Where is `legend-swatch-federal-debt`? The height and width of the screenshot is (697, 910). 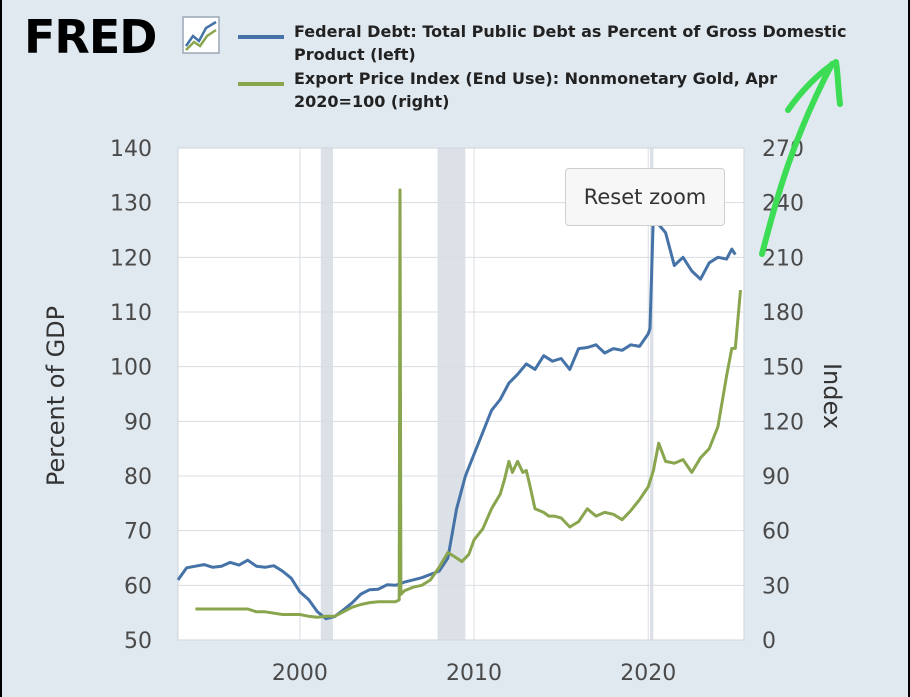
legend-swatch-federal-debt is located at coordinates (261, 37).